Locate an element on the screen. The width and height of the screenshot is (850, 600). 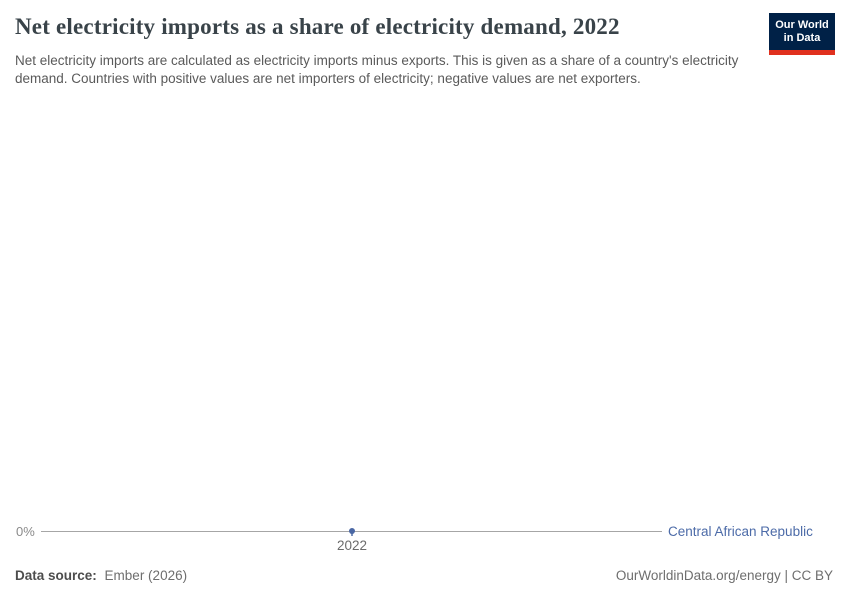
data-source-value: Ember (2026) is located at coordinates (146, 575).